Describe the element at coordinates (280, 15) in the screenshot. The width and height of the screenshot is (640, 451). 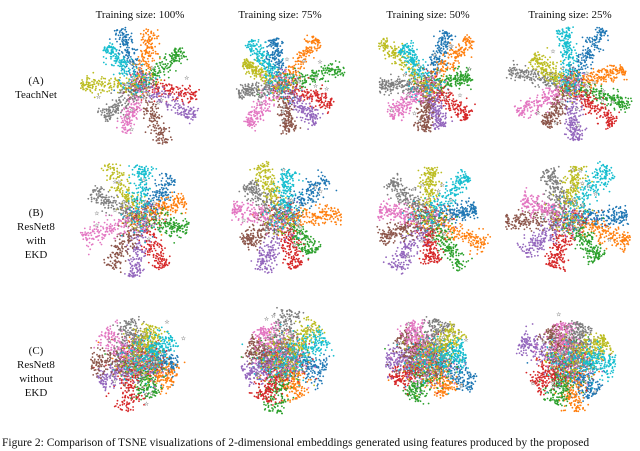
I see `column-header-1: Training size: 75%` at that location.